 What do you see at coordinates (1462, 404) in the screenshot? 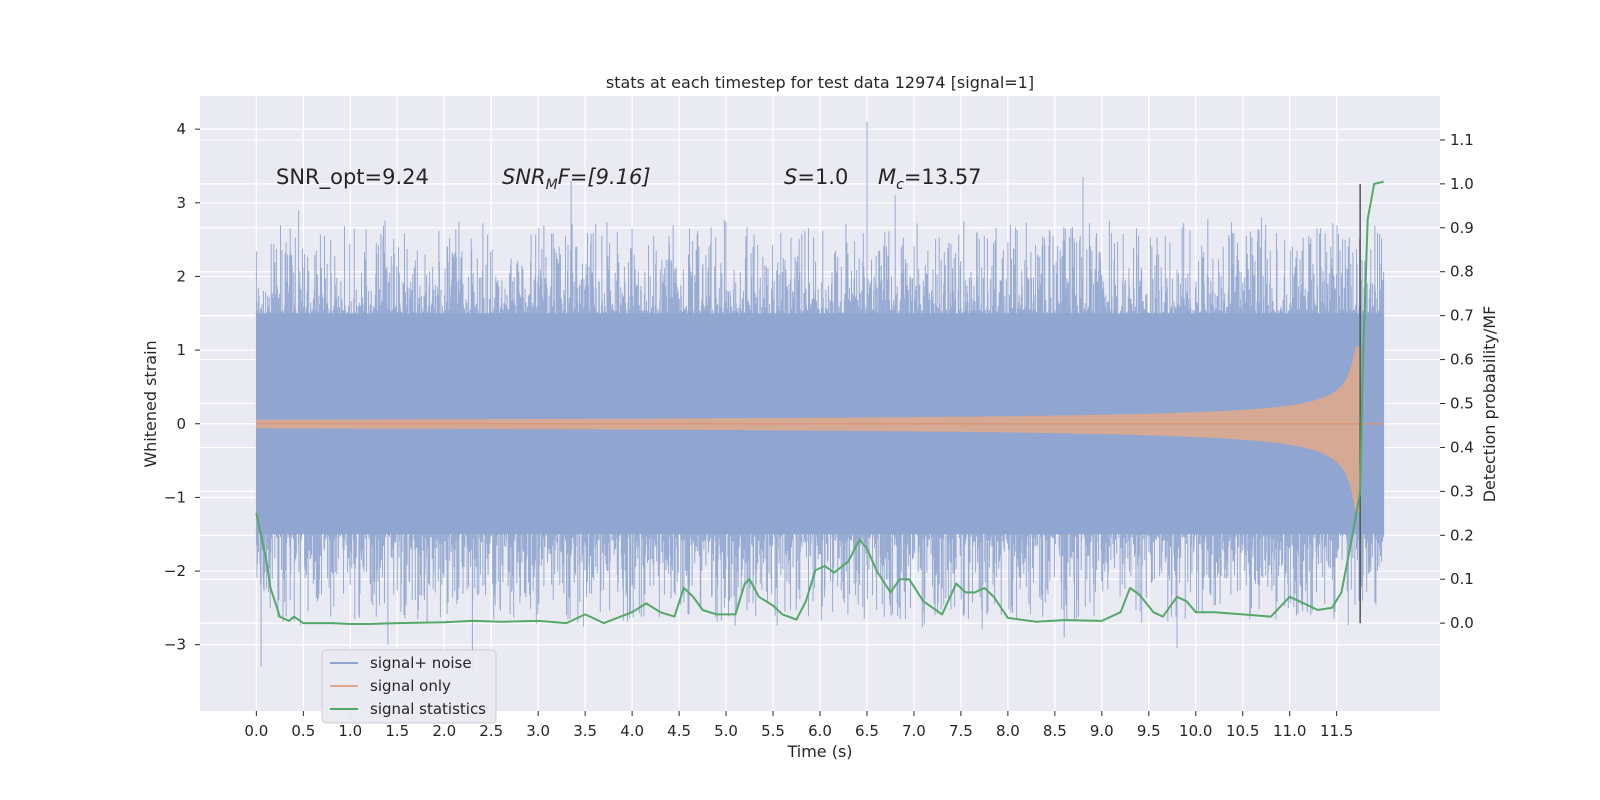
I see `y-right-tick-label: 0.5` at bounding box center [1462, 404].